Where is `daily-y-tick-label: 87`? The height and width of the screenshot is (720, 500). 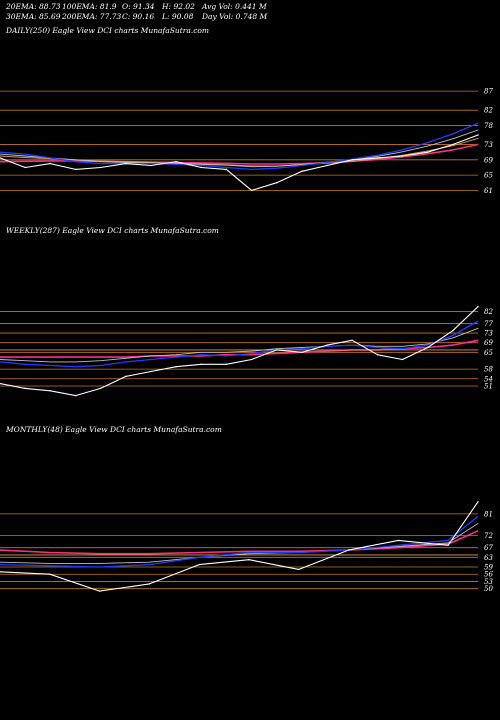 daily-y-tick-label: 87 is located at coordinates (488, 92).